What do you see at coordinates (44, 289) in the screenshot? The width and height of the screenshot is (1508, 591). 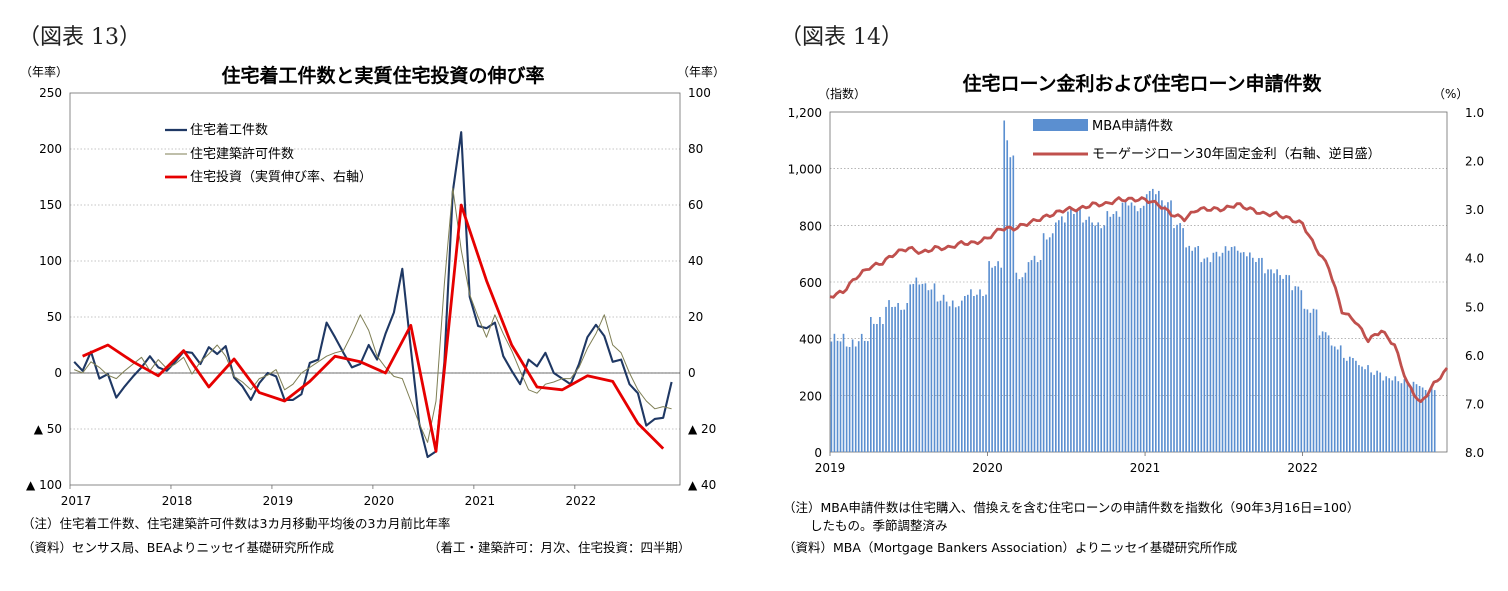 I see `chart1-left-axis-ticks: 250 200 150 100 50 0 ▲ 50 ▲ 100` at bounding box center [44, 289].